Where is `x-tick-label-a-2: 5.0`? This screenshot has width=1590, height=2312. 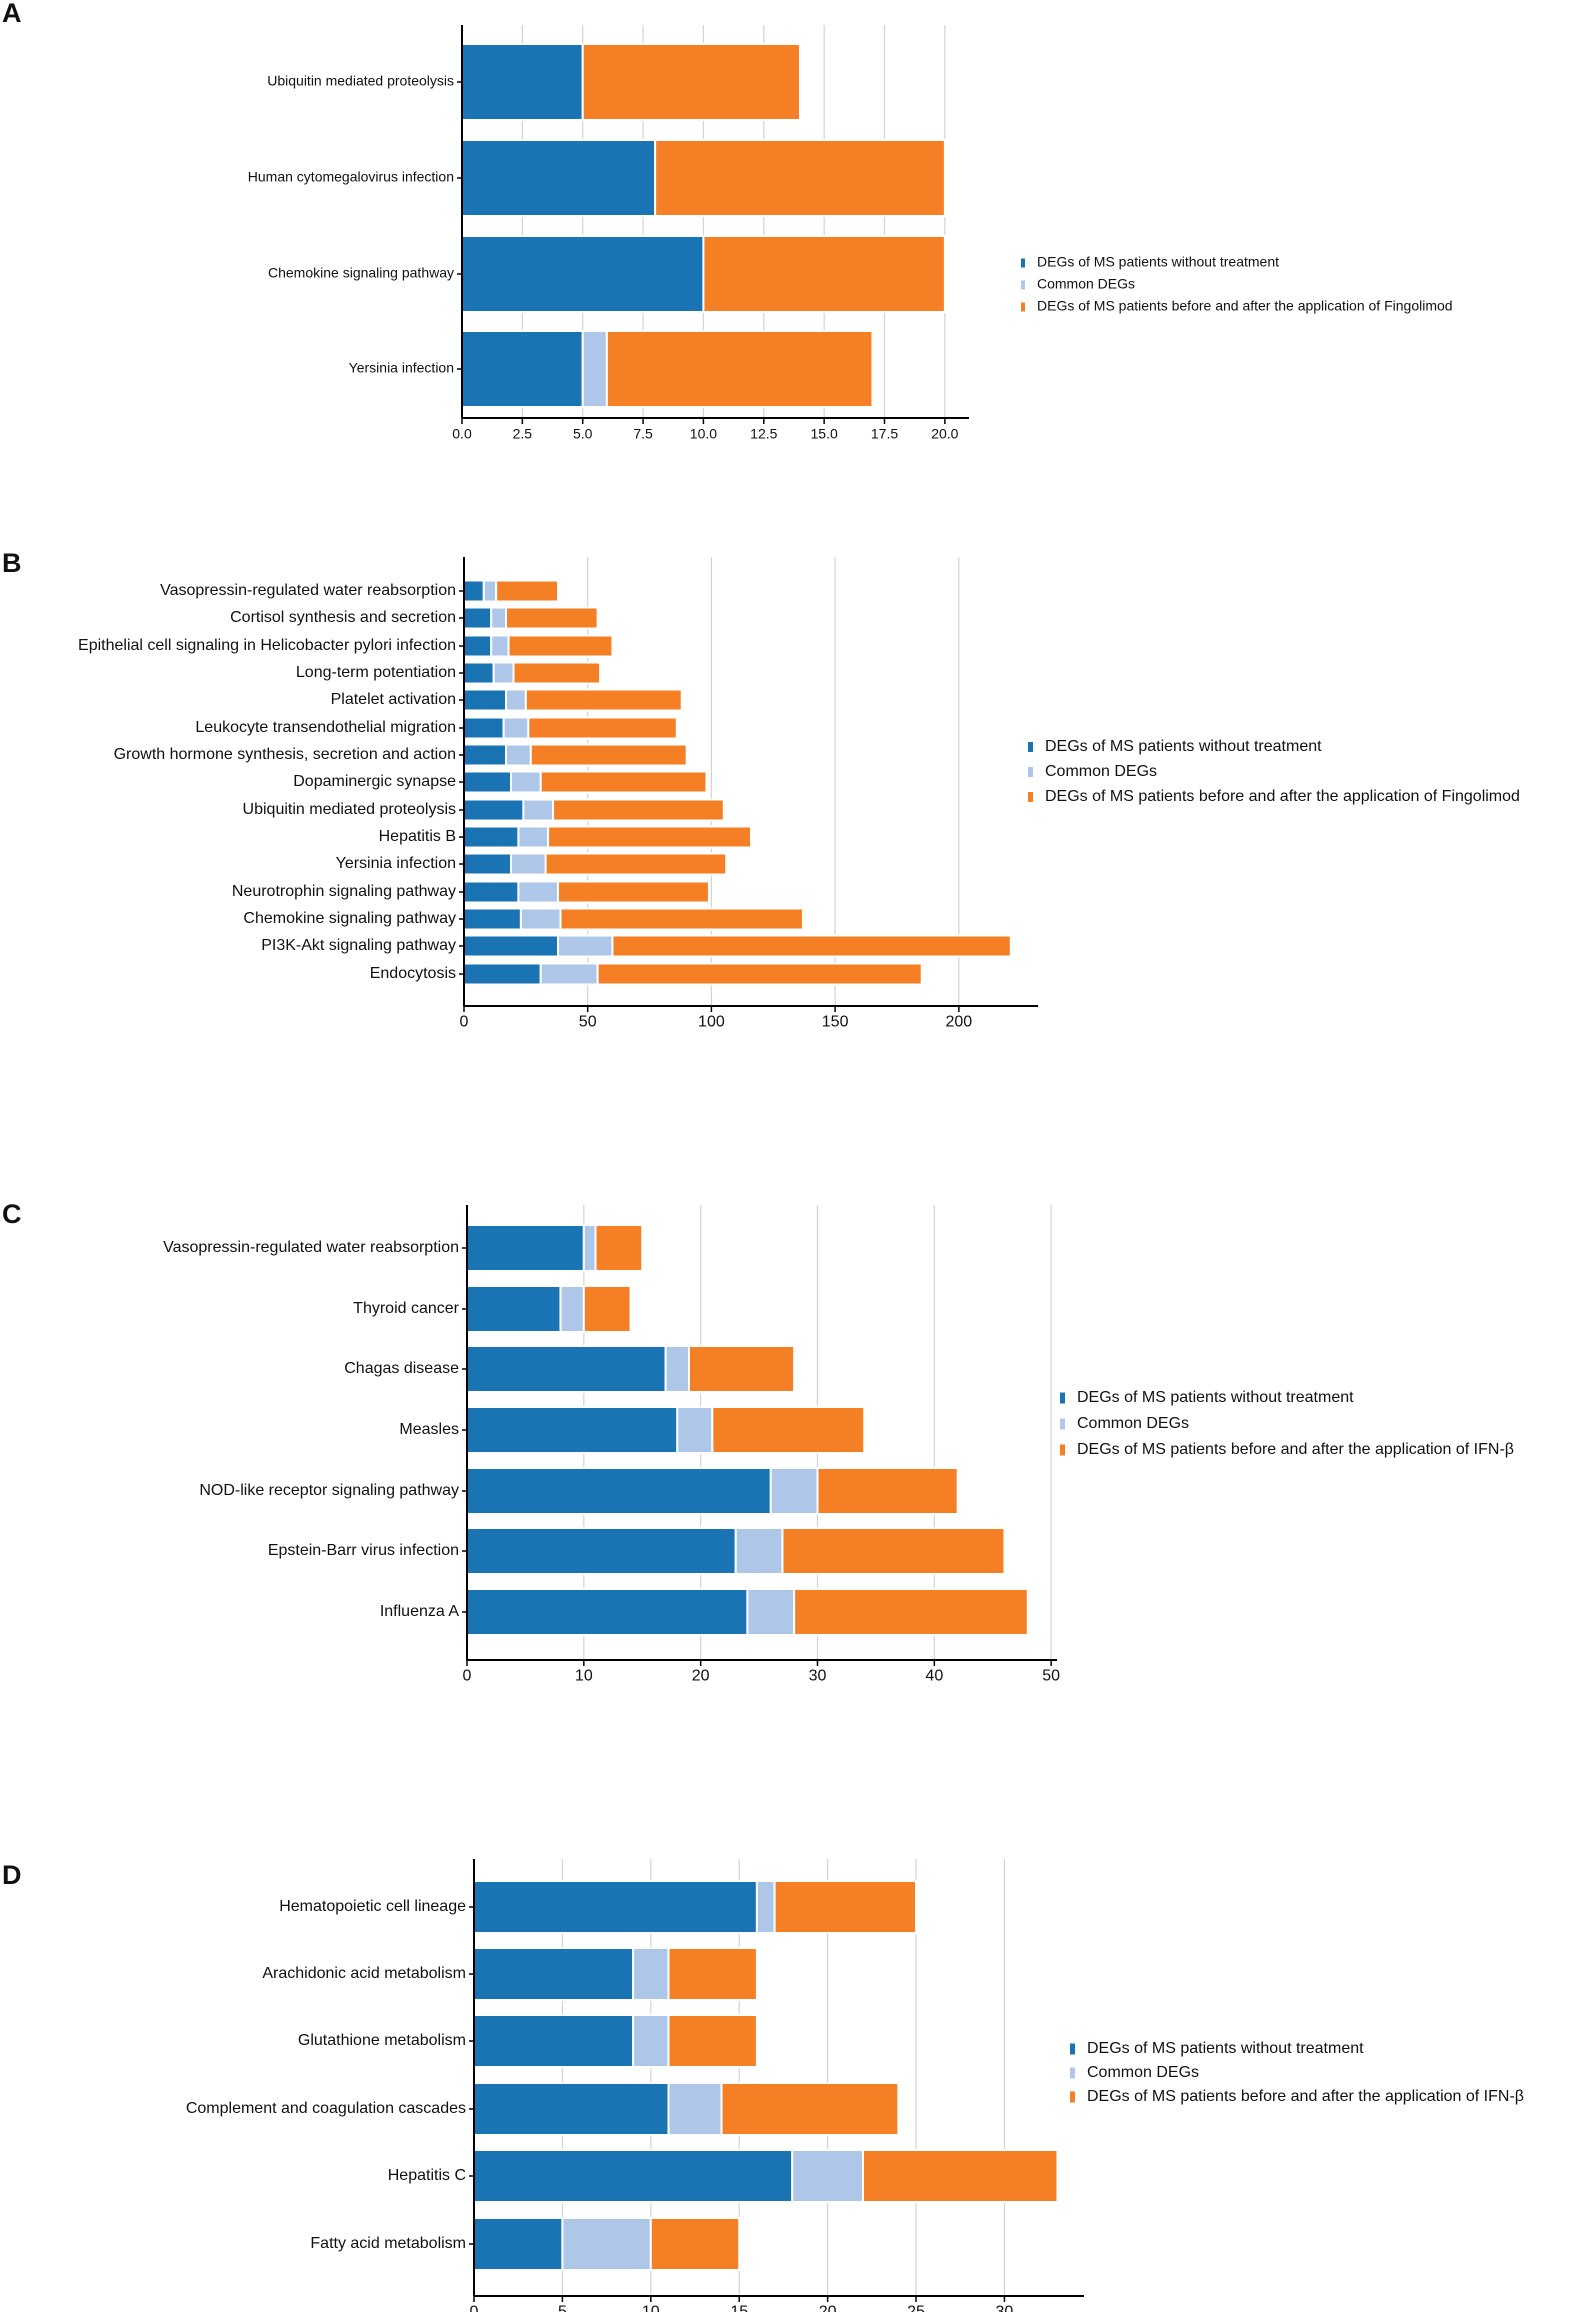
x-tick-label-a-2: 5.0 is located at coordinates (583, 433).